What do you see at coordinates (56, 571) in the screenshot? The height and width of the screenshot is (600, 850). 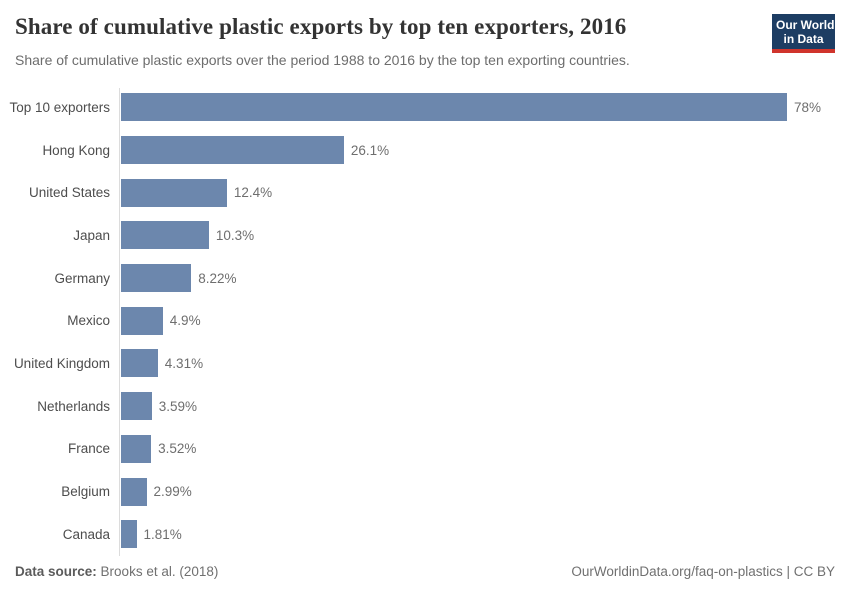 I see `data-source-label: Data source:` at bounding box center [56, 571].